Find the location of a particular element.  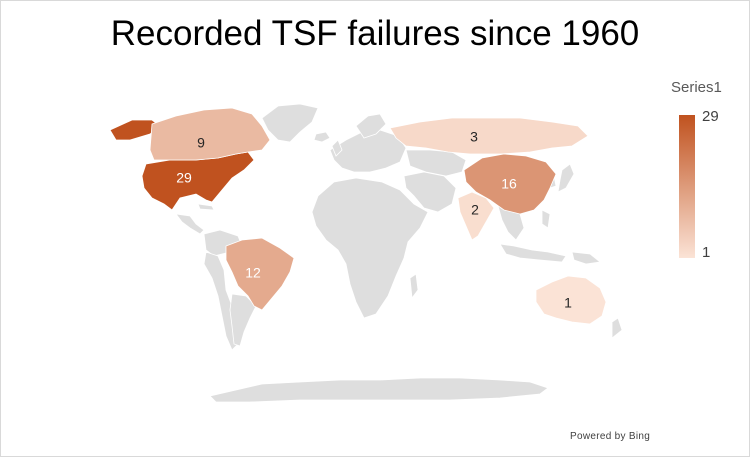

legend-color-scale is located at coordinates (687, 186).